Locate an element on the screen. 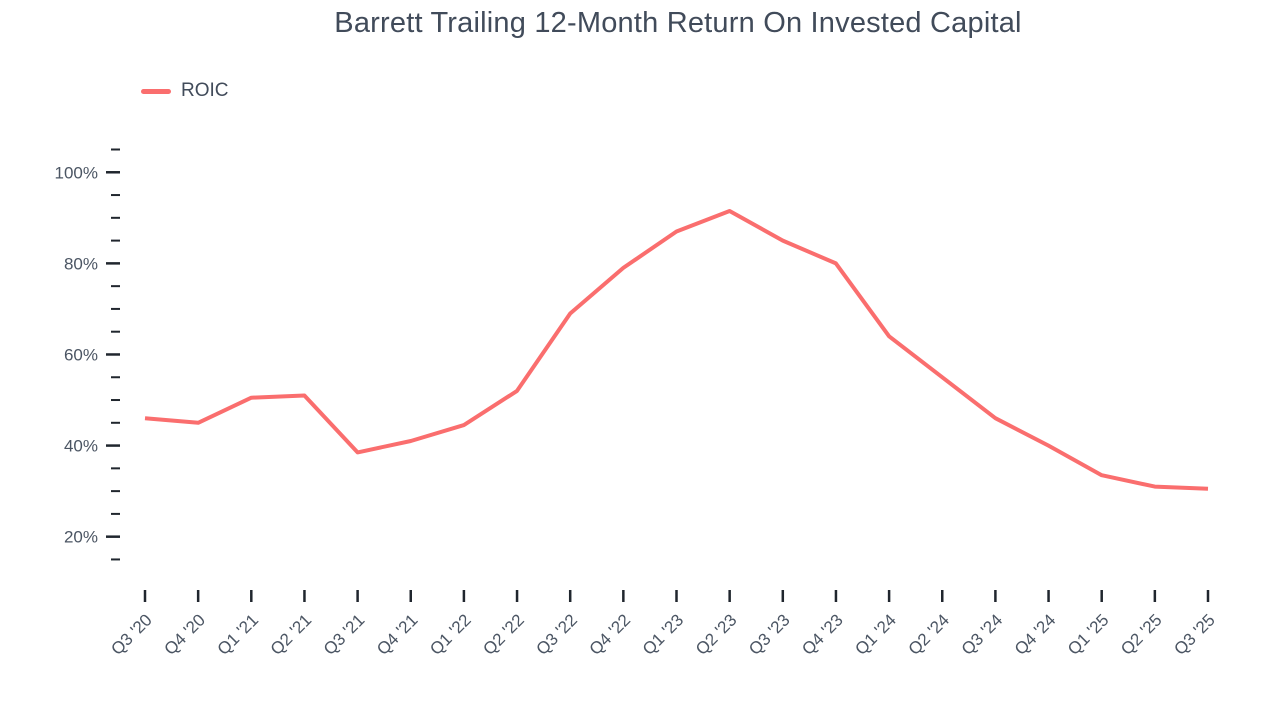  x-axis-tick-label: Q1 '24 is located at coordinates (875, 634).